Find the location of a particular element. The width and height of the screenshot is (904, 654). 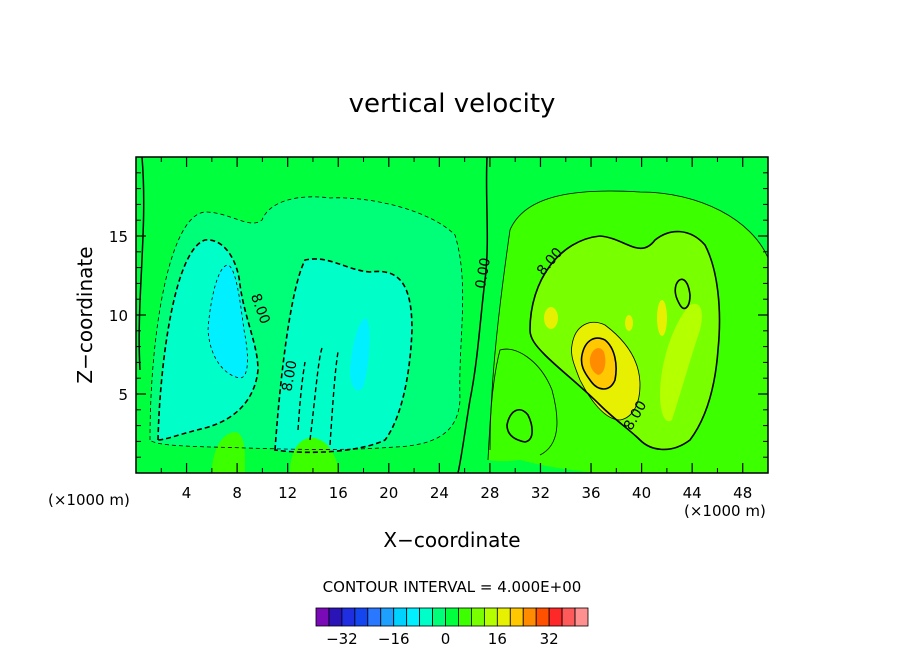

colorbar-tick-label: 16 is located at coordinates (497, 639).